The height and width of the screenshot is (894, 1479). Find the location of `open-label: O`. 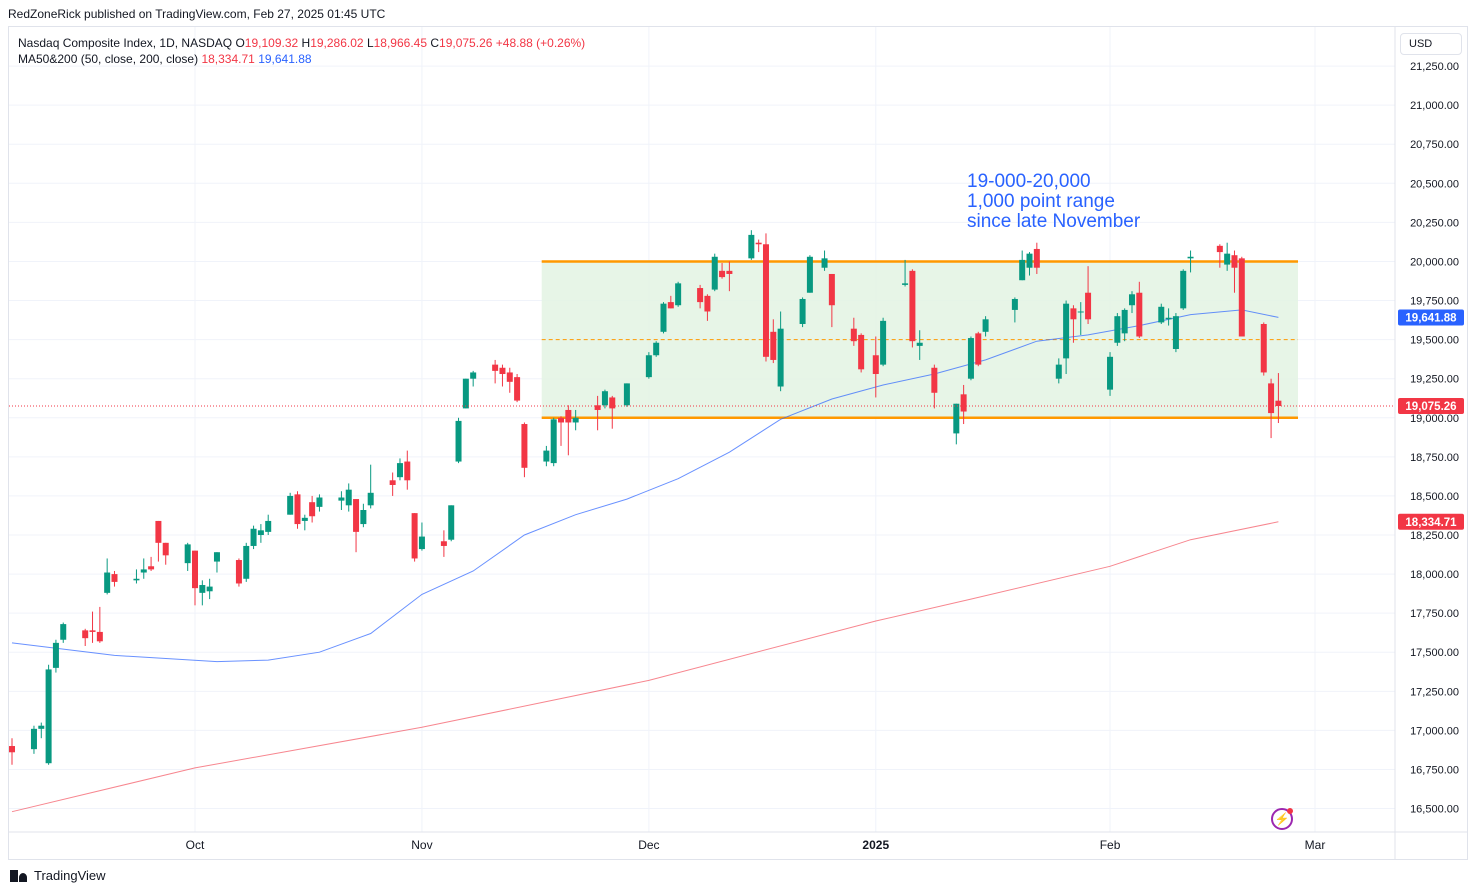

open-label: O is located at coordinates (240, 43).